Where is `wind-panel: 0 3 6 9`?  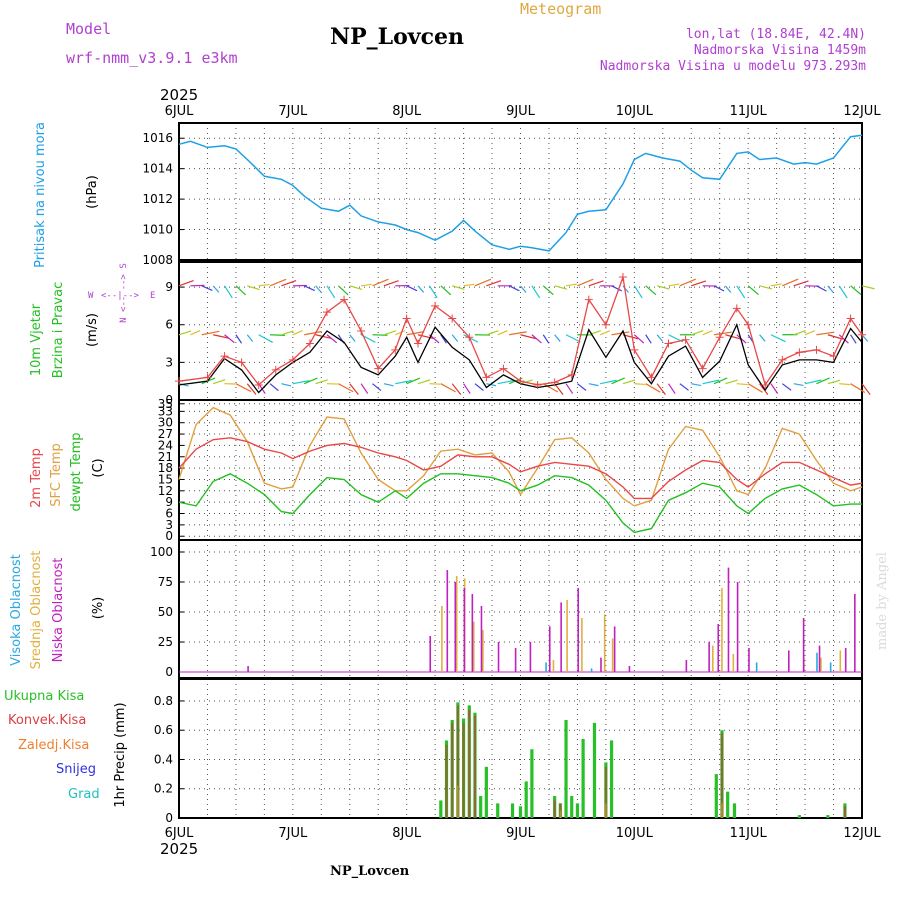 wind-panel: 0 3 6 9 is located at coordinates (520, 334).